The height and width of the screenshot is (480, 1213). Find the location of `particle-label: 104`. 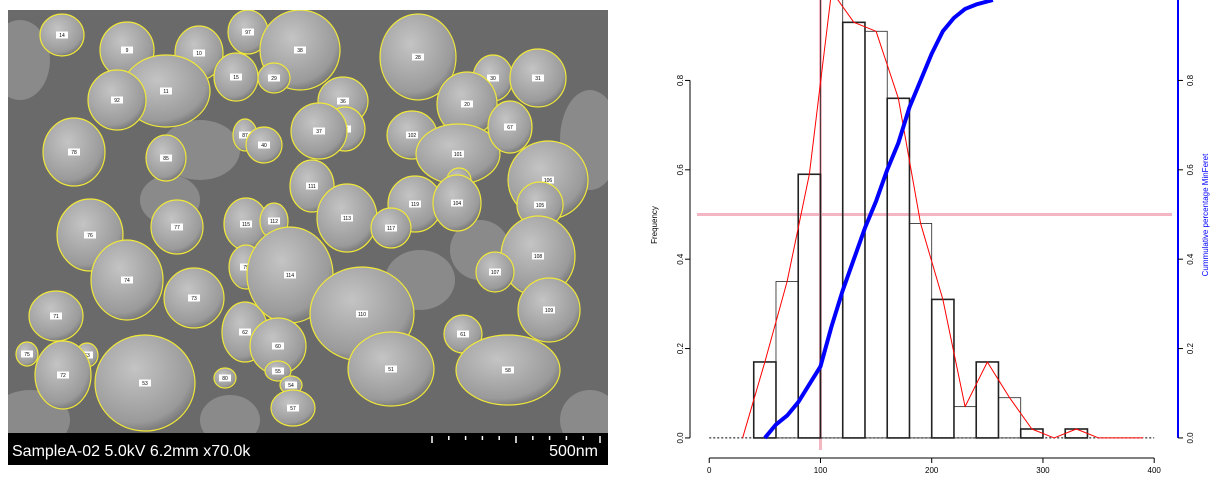

particle-label: 104 is located at coordinates (457, 204).